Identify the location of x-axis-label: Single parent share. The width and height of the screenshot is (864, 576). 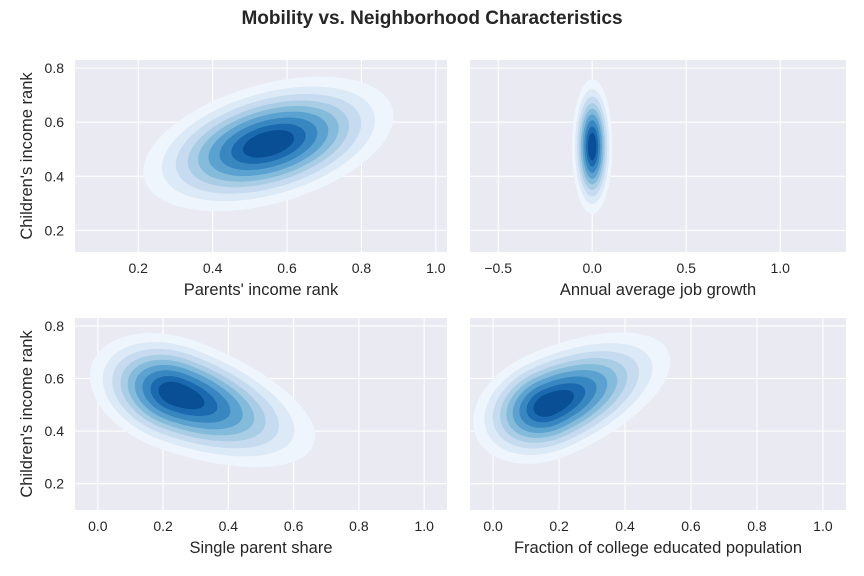
(260, 548).